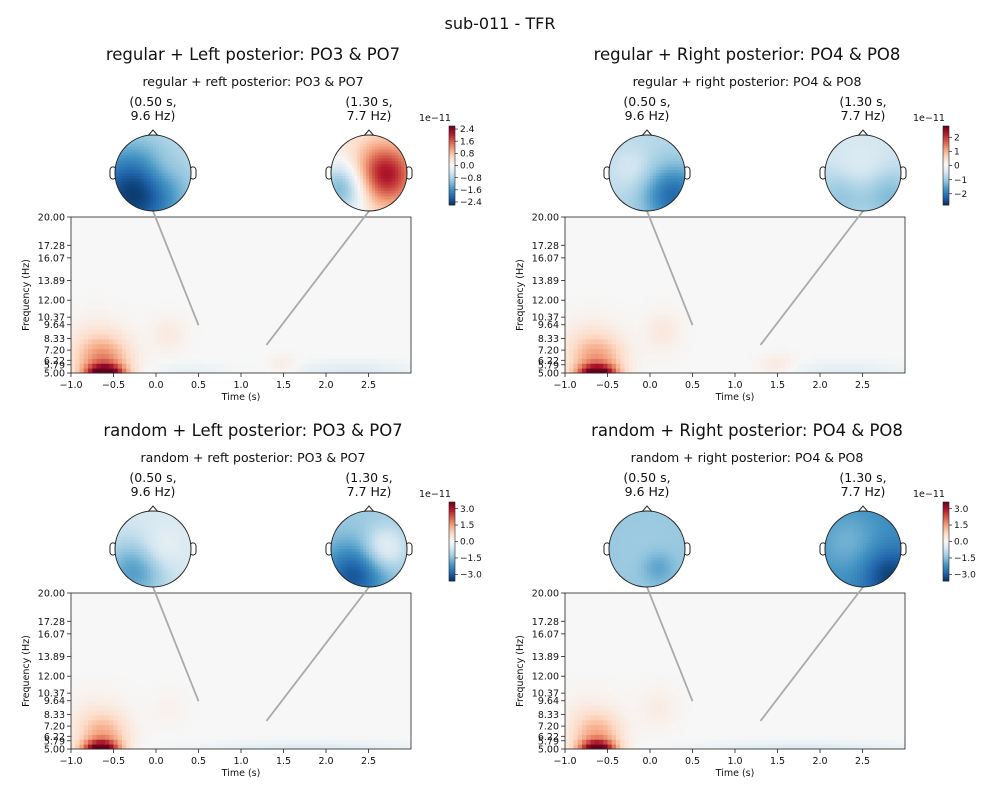 This screenshot has height=800, width=1000. I want to click on topomap-subtitle: regular + reft posterior: PO3 & PO7, so click(252, 81).